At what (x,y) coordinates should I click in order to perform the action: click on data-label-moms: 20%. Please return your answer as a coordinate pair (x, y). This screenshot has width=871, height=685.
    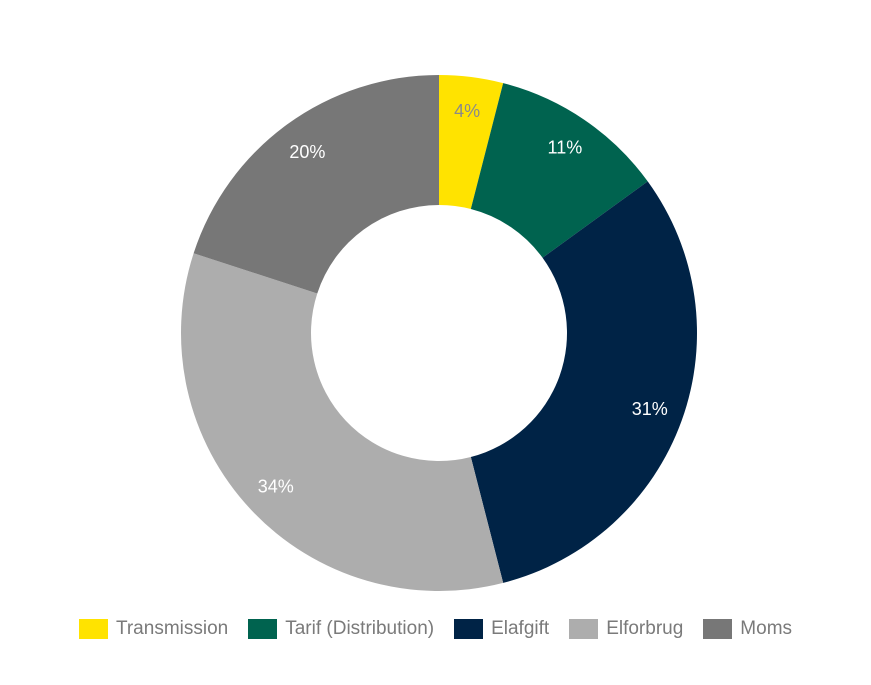
    Looking at the image, I should click on (307, 152).